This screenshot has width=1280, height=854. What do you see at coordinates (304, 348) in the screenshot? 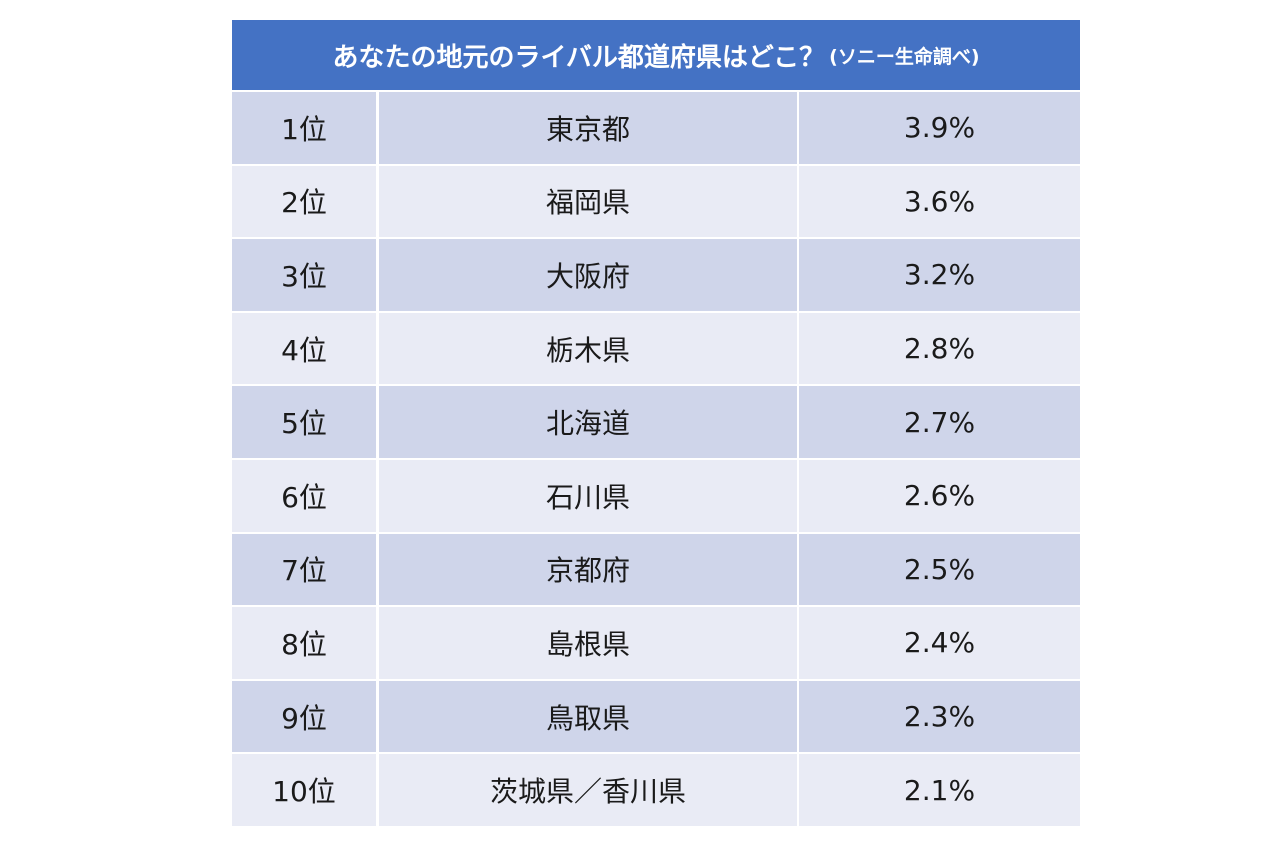
I see `rank-cell: 4位` at bounding box center [304, 348].